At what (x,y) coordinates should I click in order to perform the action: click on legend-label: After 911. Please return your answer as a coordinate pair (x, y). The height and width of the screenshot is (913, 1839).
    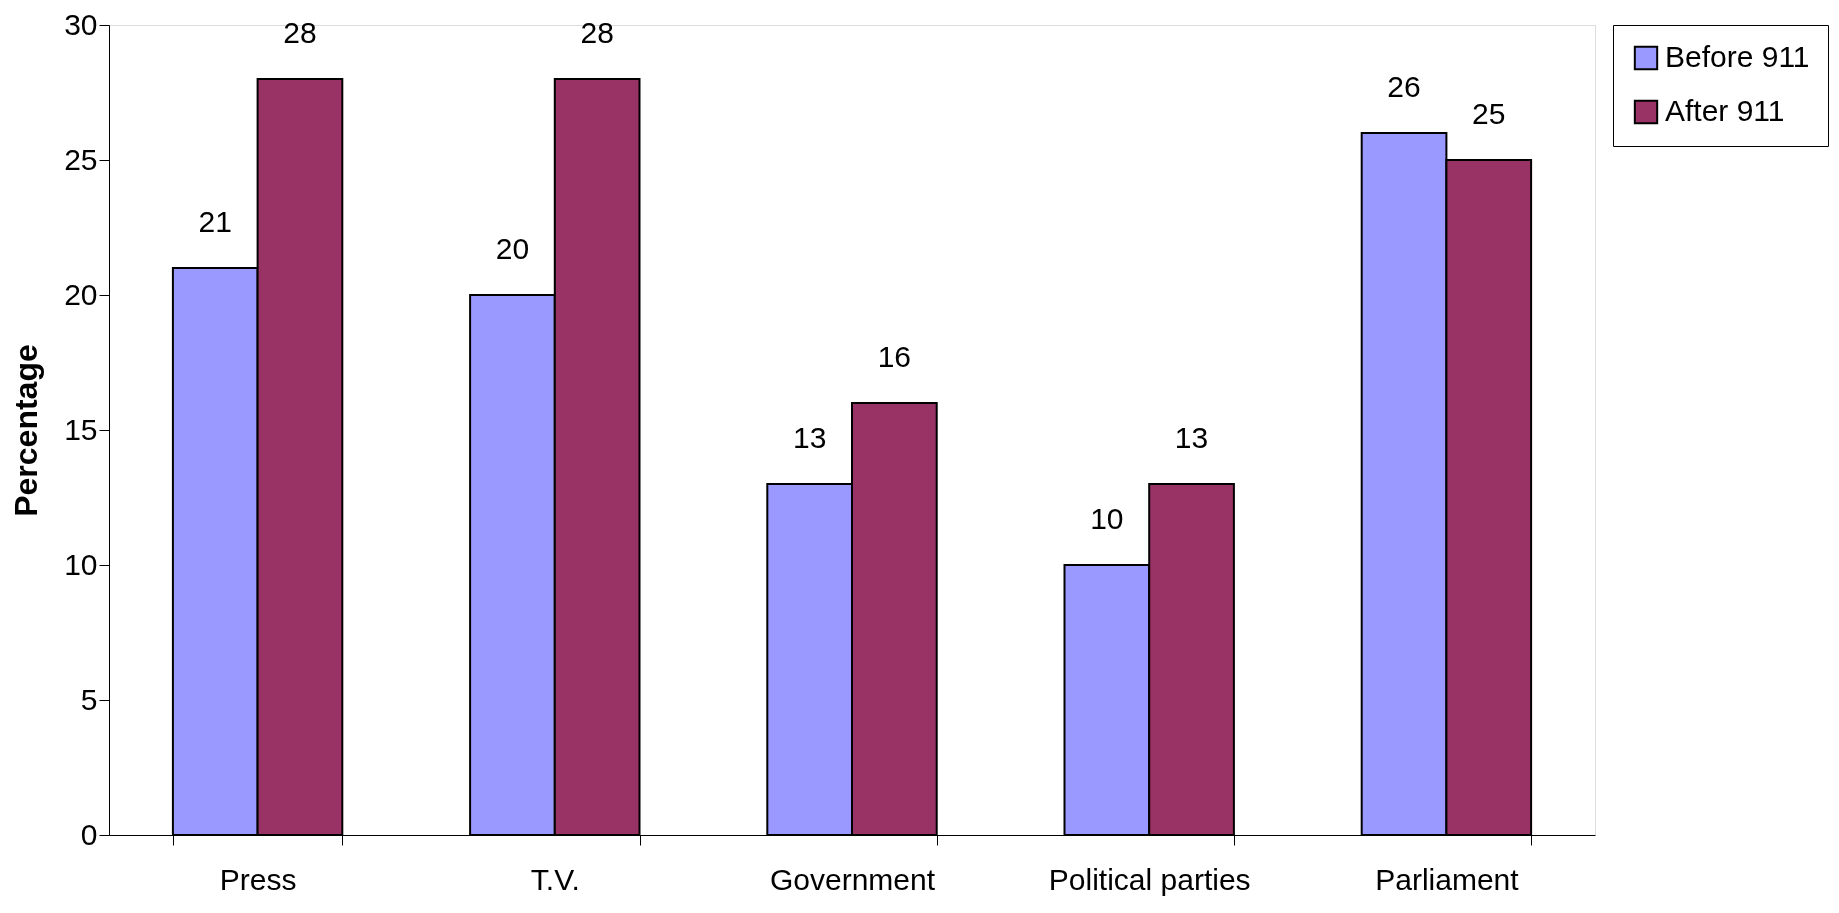
    Looking at the image, I should click on (1725, 110).